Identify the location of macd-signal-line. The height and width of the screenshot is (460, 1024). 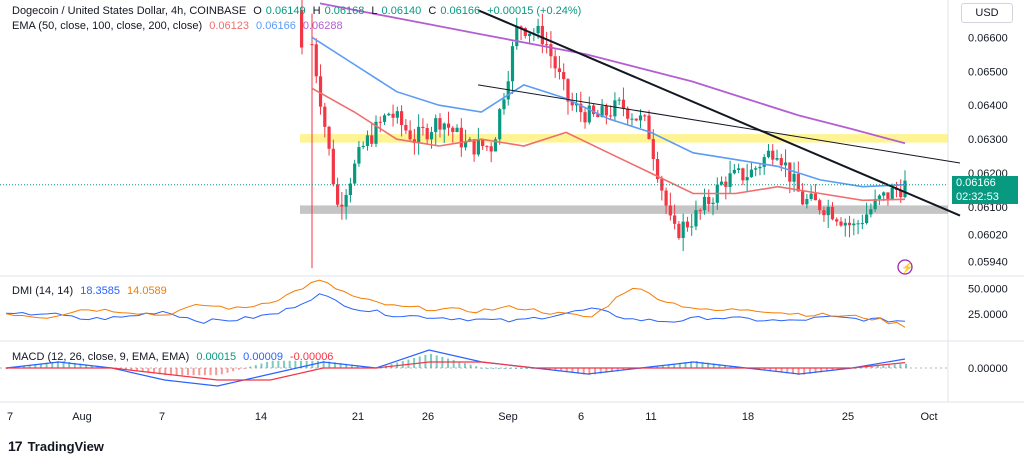
(456, 371).